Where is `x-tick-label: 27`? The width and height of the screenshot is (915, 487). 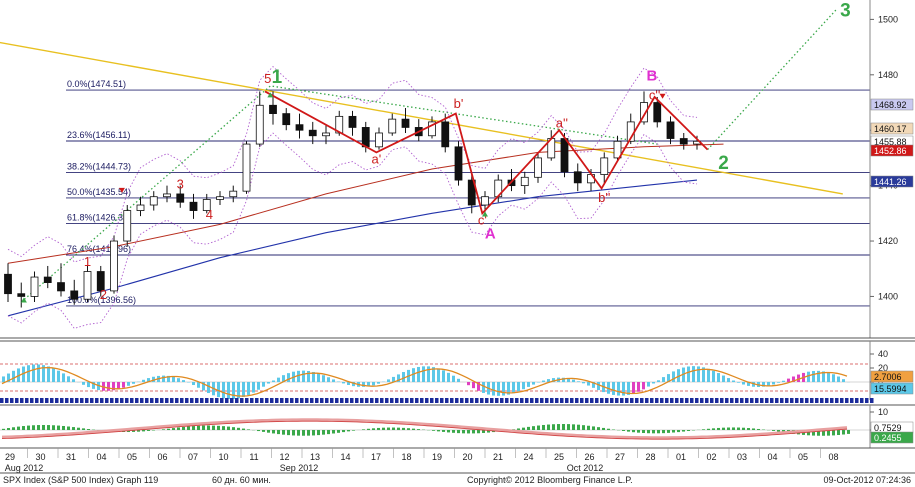
x-tick-label: 27 is located at coordinates (620, 457).